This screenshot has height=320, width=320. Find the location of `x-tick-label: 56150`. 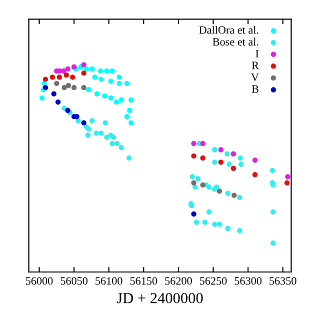

x-tick-label: 56150 is located at coordinates (144, 281).